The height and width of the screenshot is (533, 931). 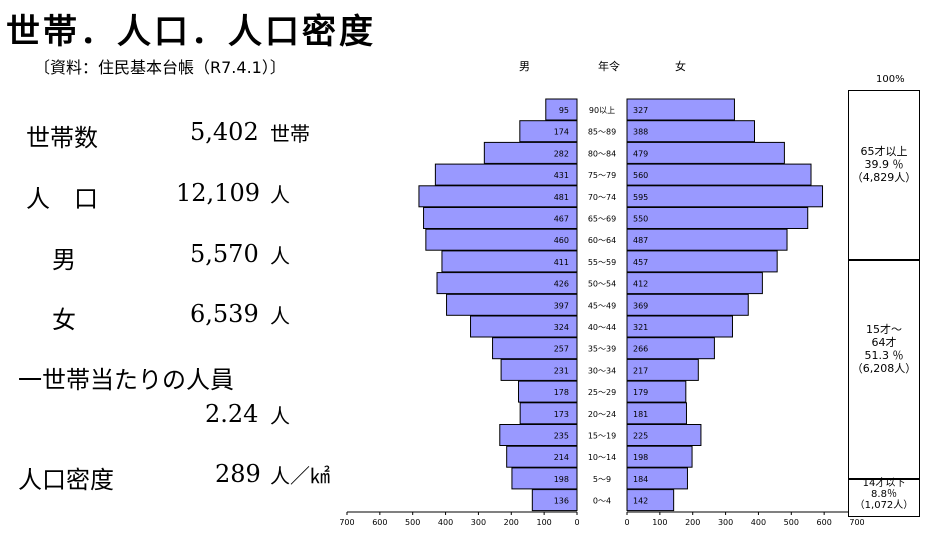 What do you see at coordinates (64, 260) in the screenshot?
I see `male-label: 男` at bounding box center [64, 260].